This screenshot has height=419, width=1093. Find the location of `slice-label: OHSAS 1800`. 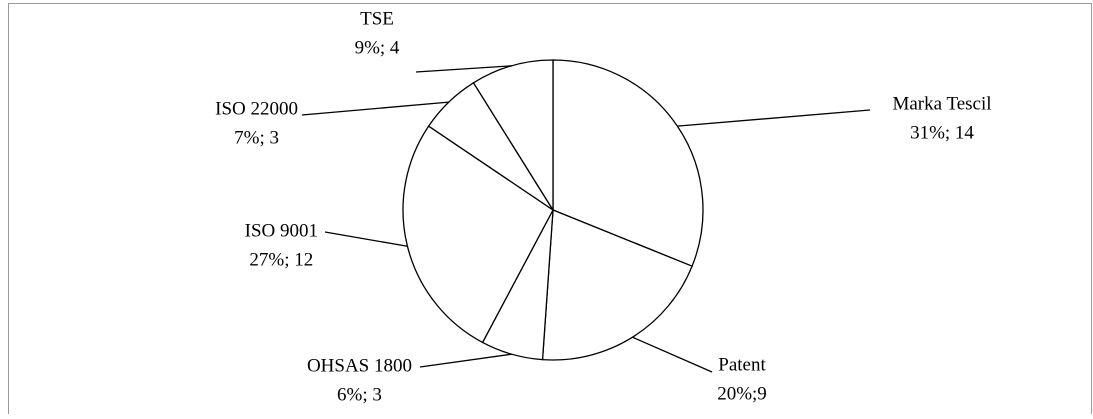

slice-label: OHSAS 1800 is located at coordinates (359, 365).